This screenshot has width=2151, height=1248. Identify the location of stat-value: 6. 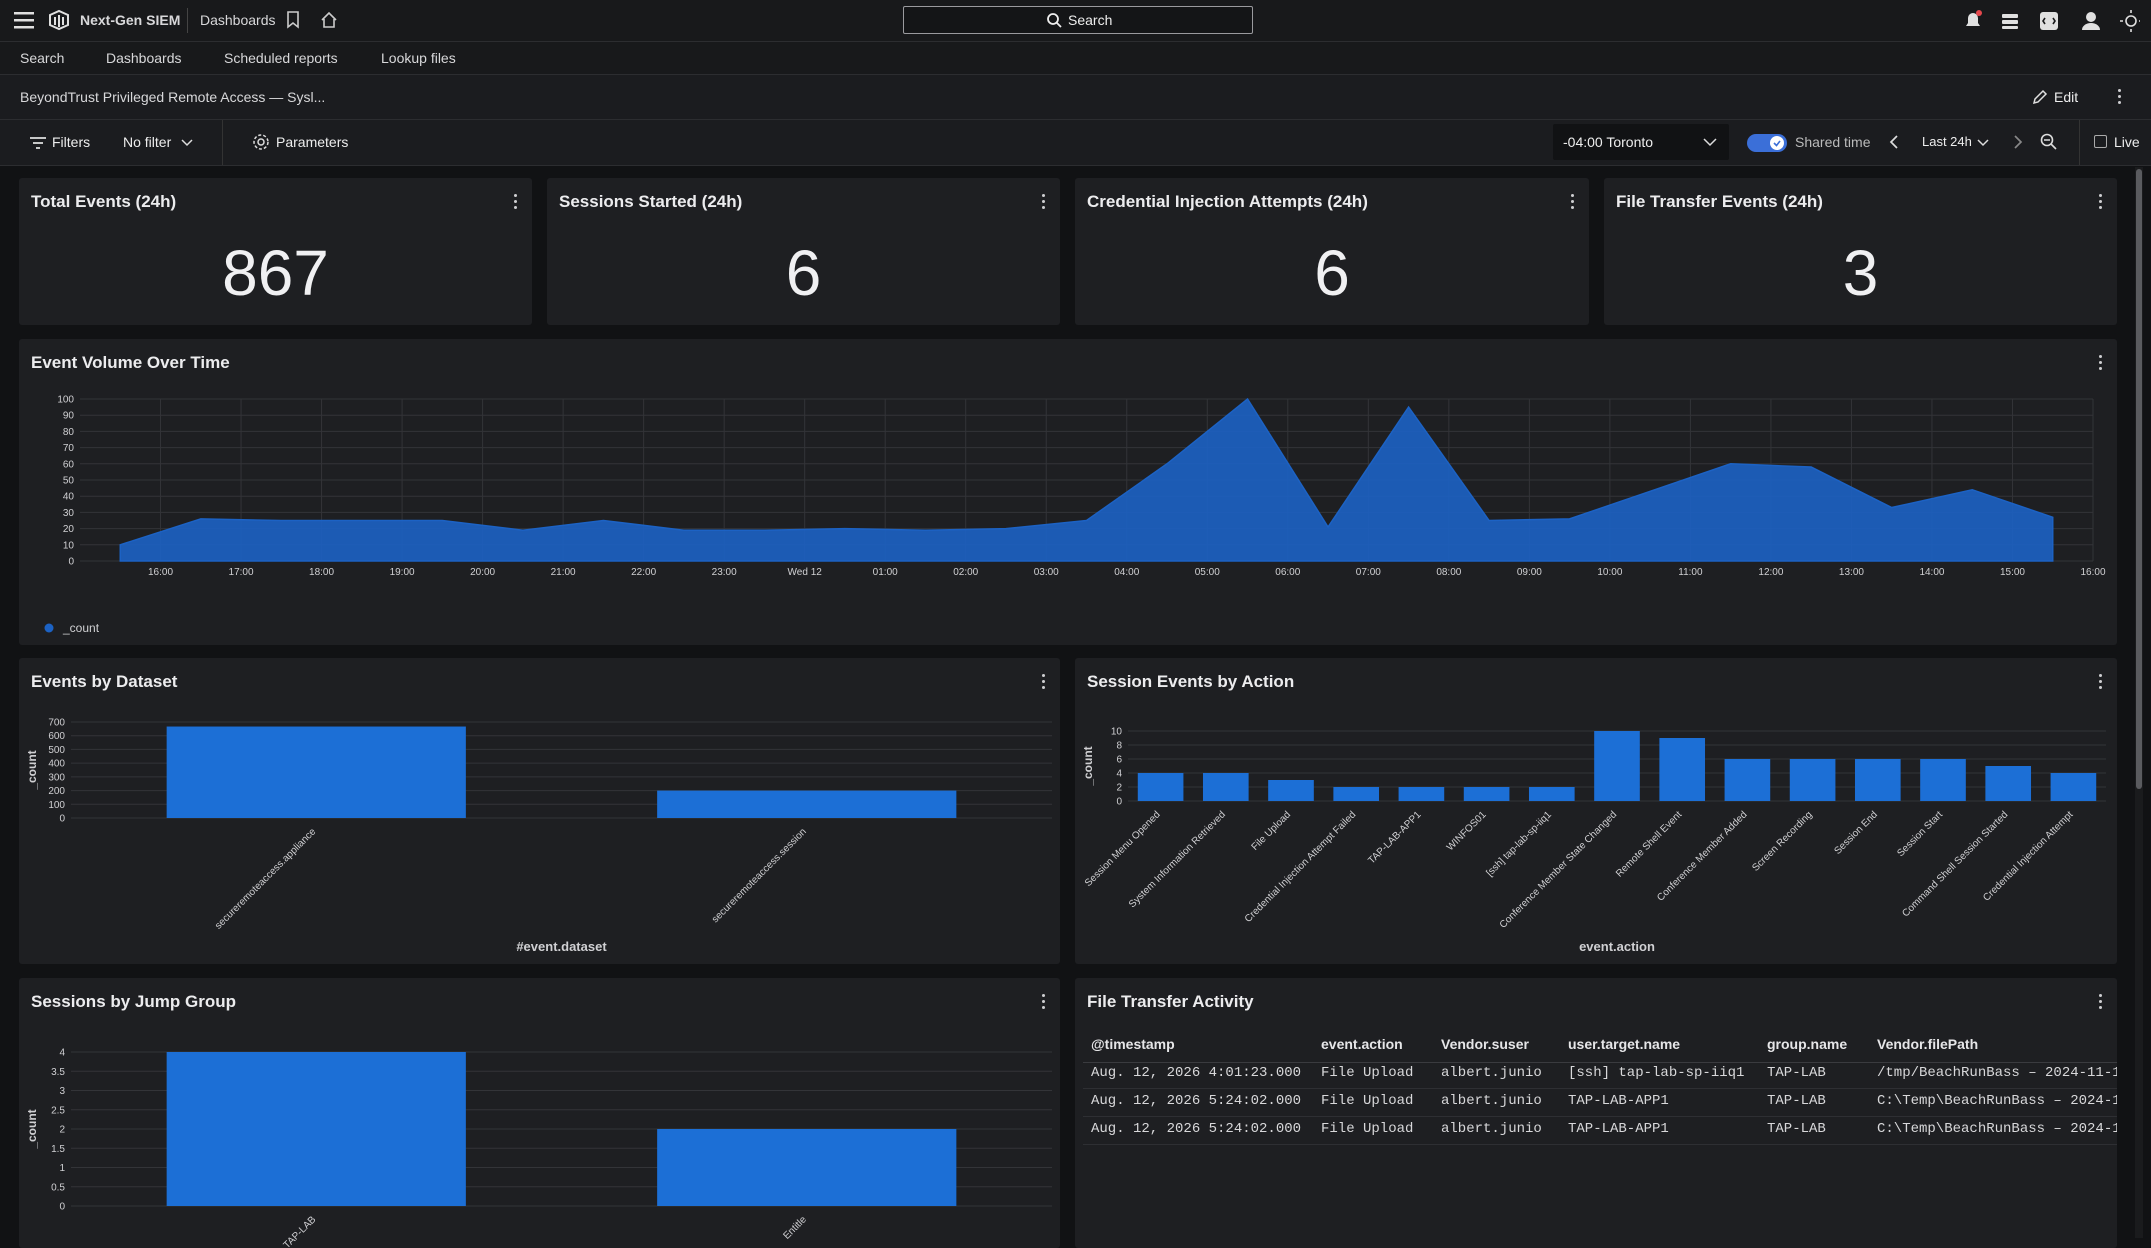
(1332, 273).